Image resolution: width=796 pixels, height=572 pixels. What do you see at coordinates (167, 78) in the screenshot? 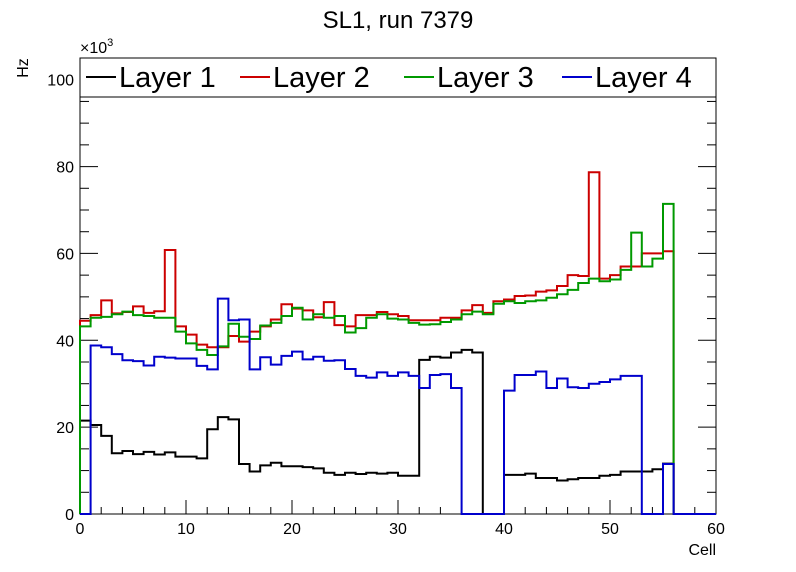
I see `legend-label: Layer 1` at bounding box center [167, 78].